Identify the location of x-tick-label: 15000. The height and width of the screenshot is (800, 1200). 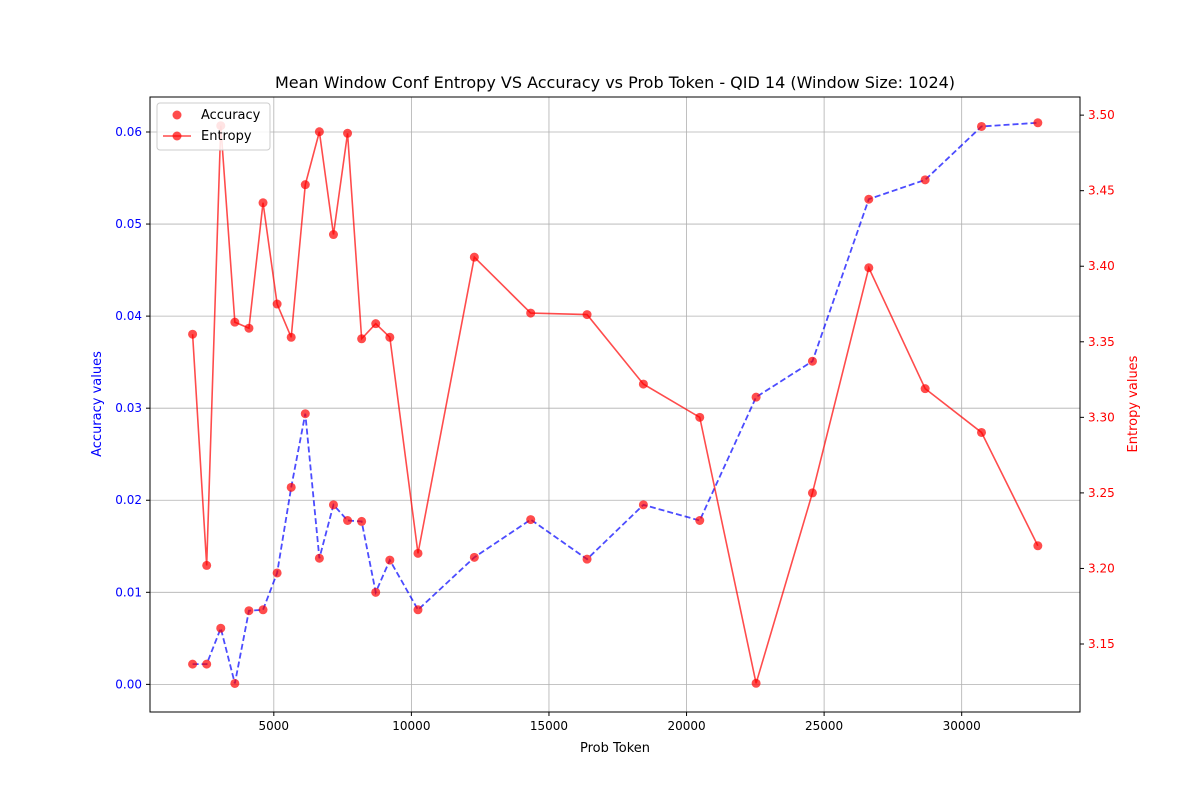
(549, 726).